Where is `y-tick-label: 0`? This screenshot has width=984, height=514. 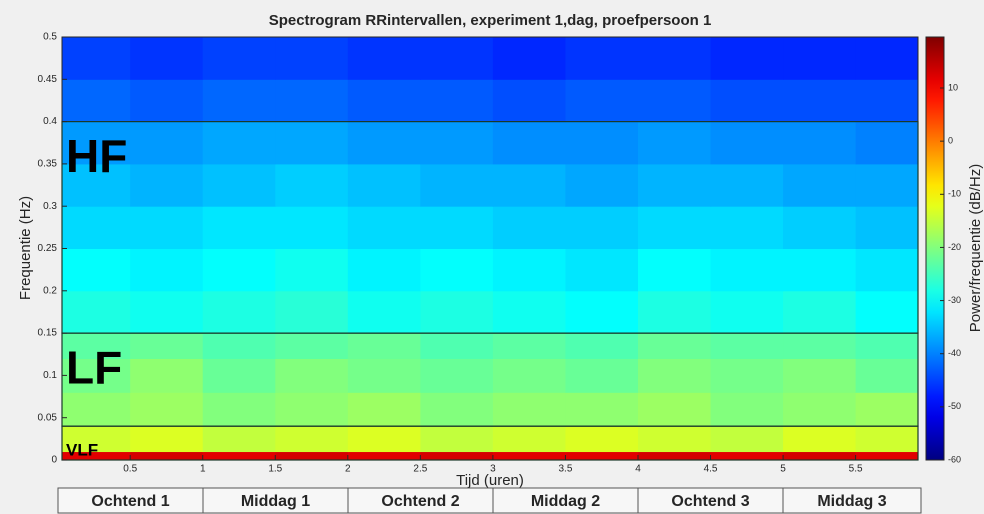
y-tick-label: 0 is located at coordinates (54, 460).